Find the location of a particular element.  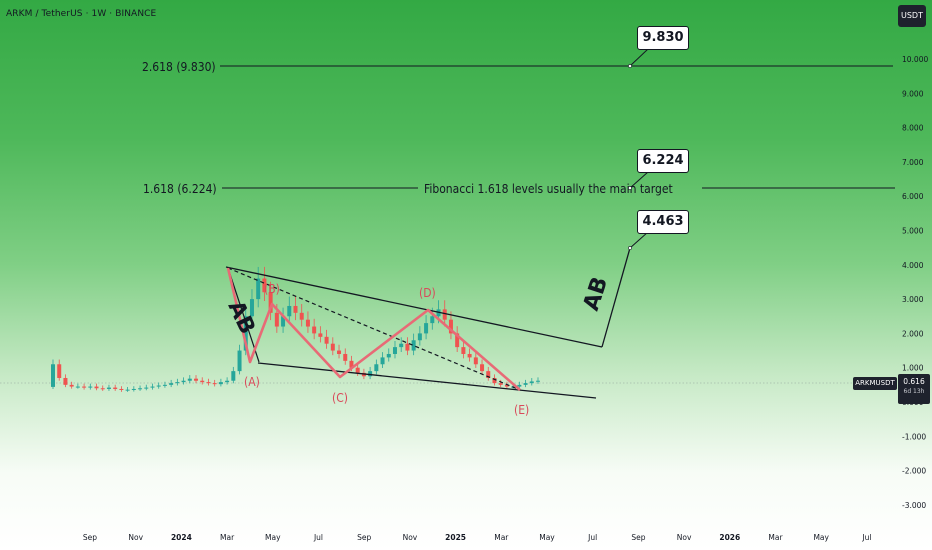

pattern-a-connector is located at coordinates (243, 315).